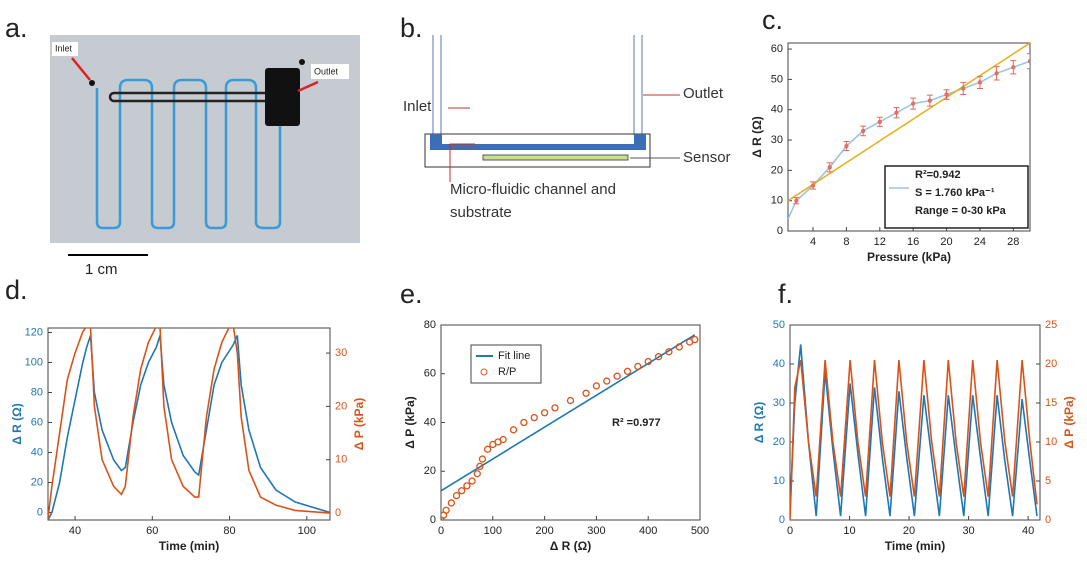 This screenshot has width=1087, height=561. I want to click on x-tick-label: 20, so click(946, 242).